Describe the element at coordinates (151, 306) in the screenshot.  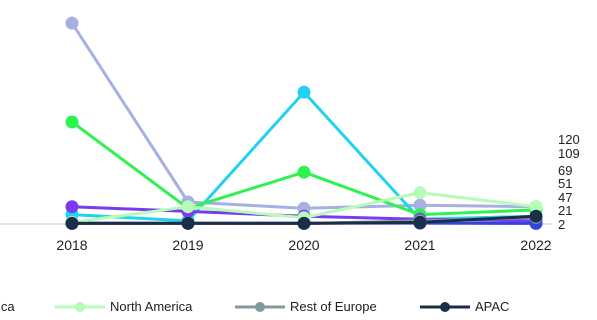
I see `legend-label: North America` at that location.